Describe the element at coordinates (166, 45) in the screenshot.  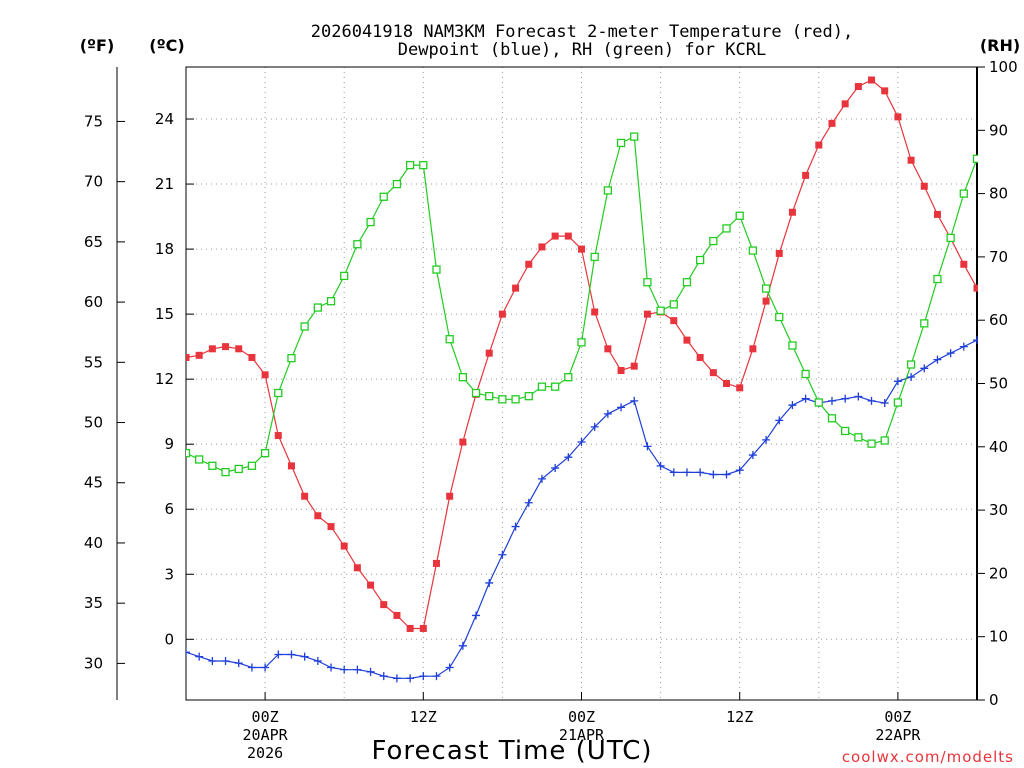
I see `celsius-unit-label: (ºC)` at that location.